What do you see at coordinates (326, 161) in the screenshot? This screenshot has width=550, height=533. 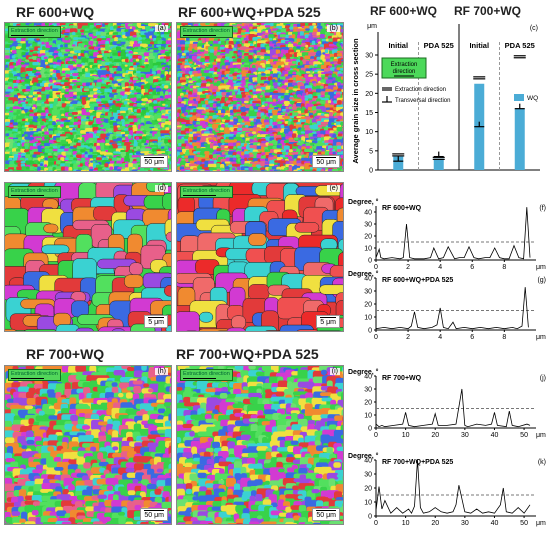 I see `scale-bar-b: 50 μm` at bounding box center [326, 161].